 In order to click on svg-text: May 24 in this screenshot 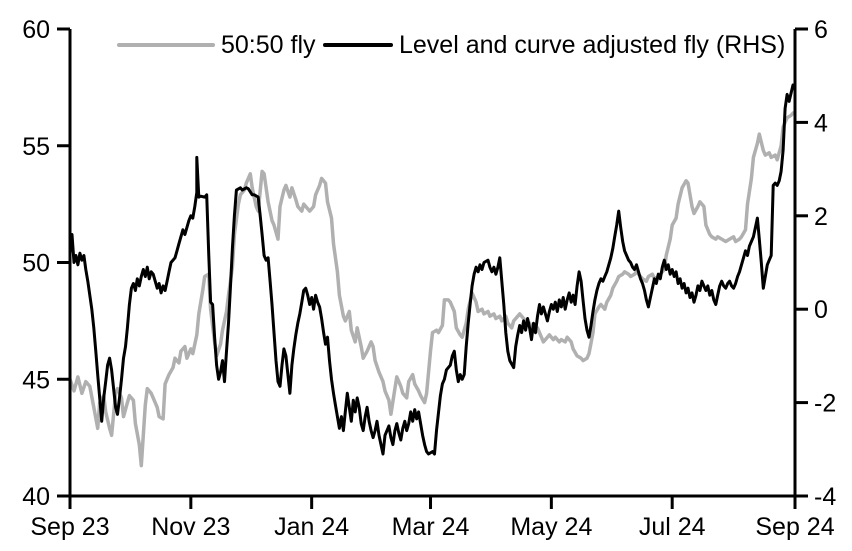, I will do `click(551, 527)`.